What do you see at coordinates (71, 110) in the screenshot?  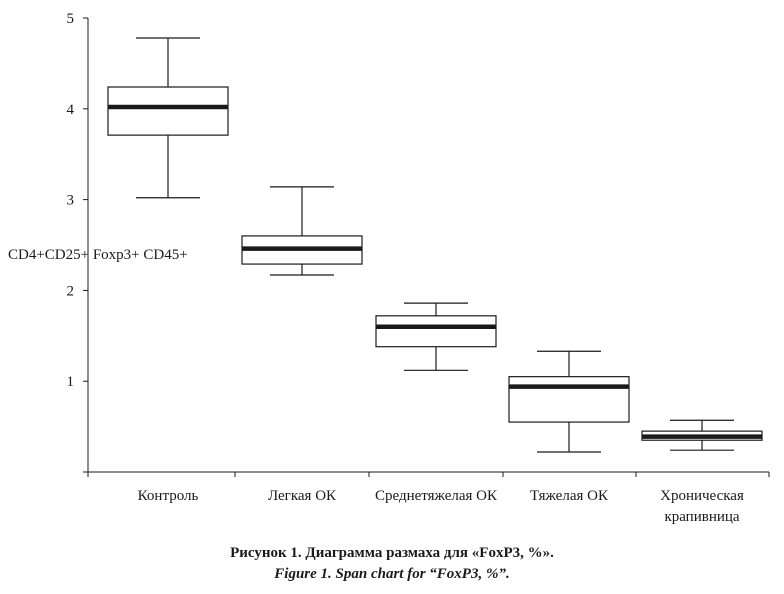 I see `y-tick-label: 4` at bounding box center [71, 110].